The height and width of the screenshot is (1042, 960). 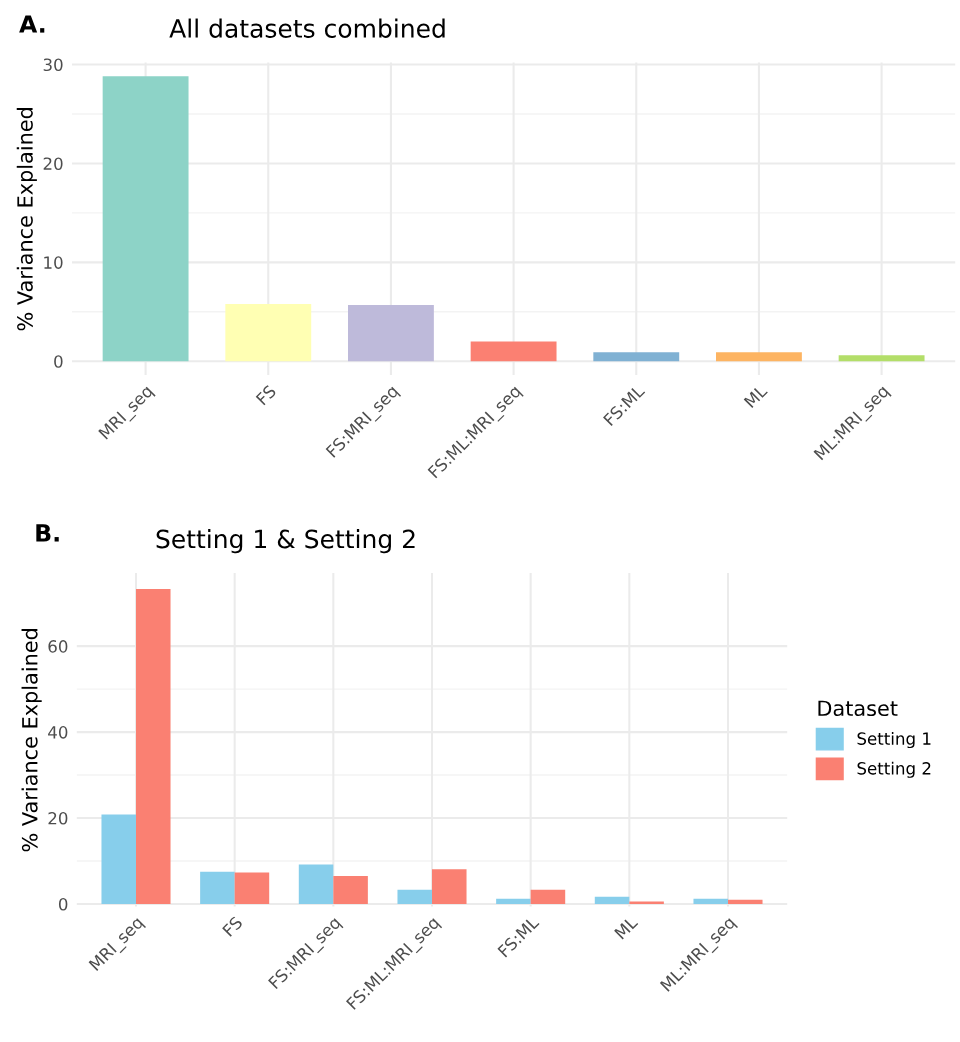 What do you see at coordinates (894, 740) in the screenshot?
I see `legend-label: Setting 1` at bounding box center [894, 740].